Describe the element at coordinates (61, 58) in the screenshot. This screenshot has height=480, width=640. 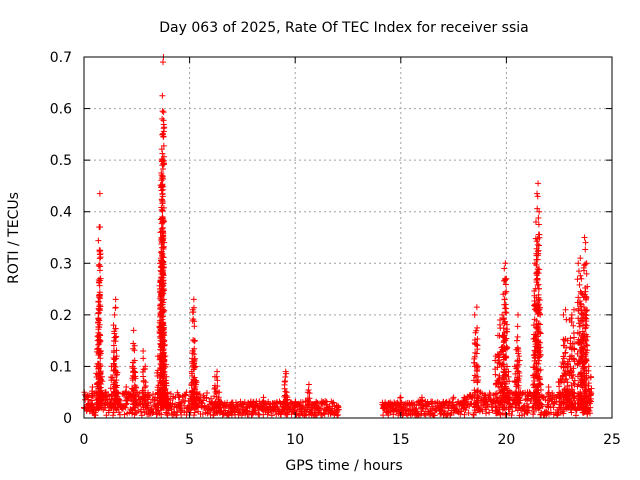
I see `y-tick-label: 0.7` at that location.